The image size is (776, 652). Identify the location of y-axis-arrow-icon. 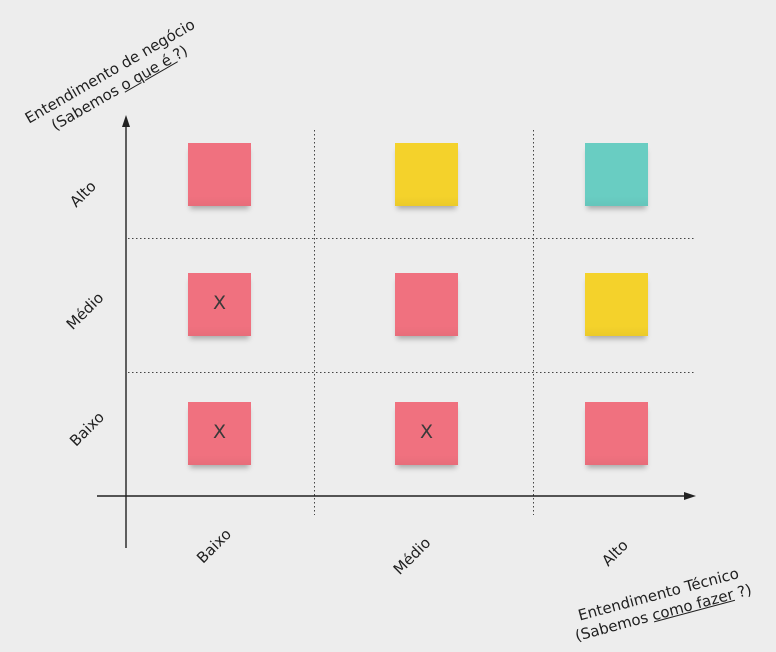
(126, 121).